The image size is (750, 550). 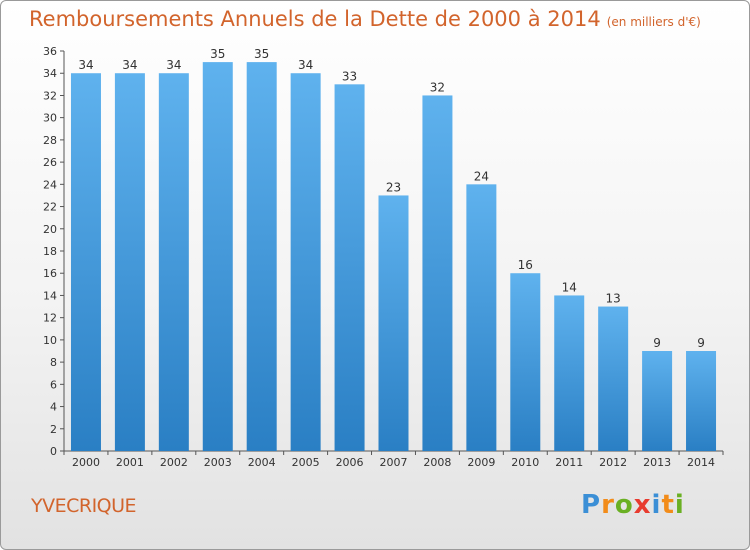 What do you see at coordinates (393, 187) in the screenshot?
I see `data-label: 23` at bounding box center [393, 187].